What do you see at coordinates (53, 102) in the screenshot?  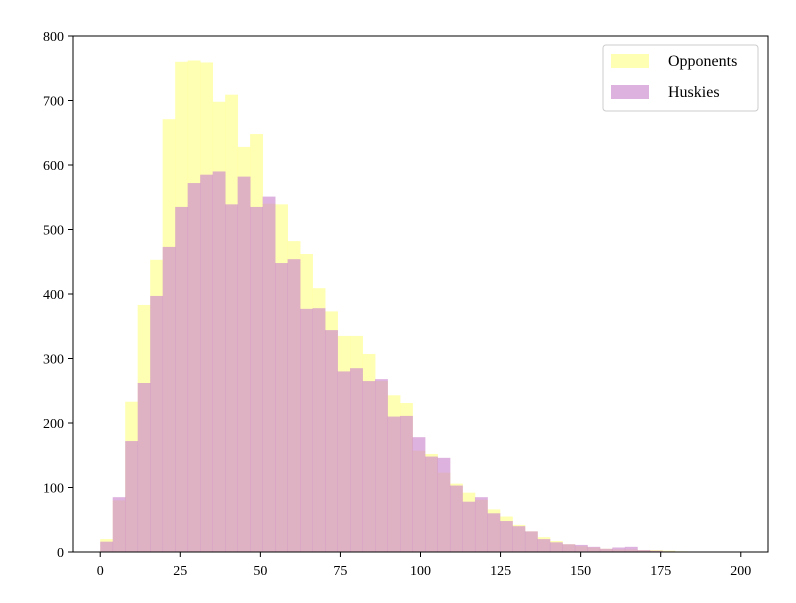 I see `y-tick-label-700: 700` at bounding box center [53, 102].